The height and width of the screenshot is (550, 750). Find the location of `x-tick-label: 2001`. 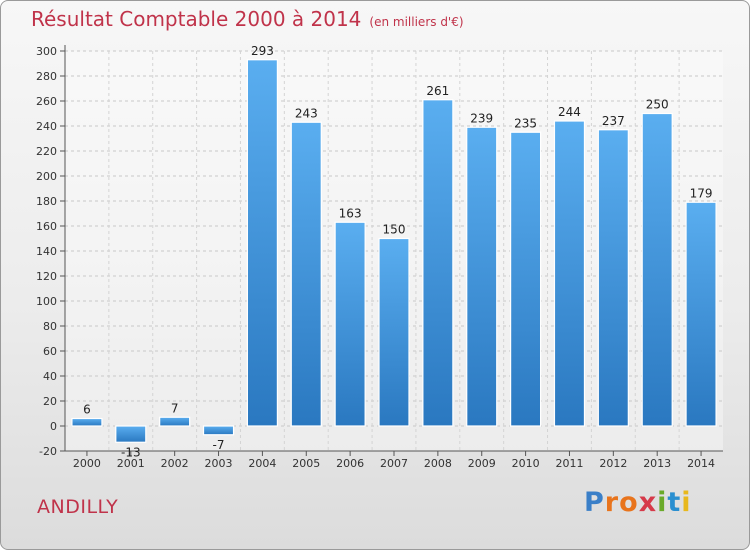

x-tick-label: 2001 is located at coordinates (131, 463).